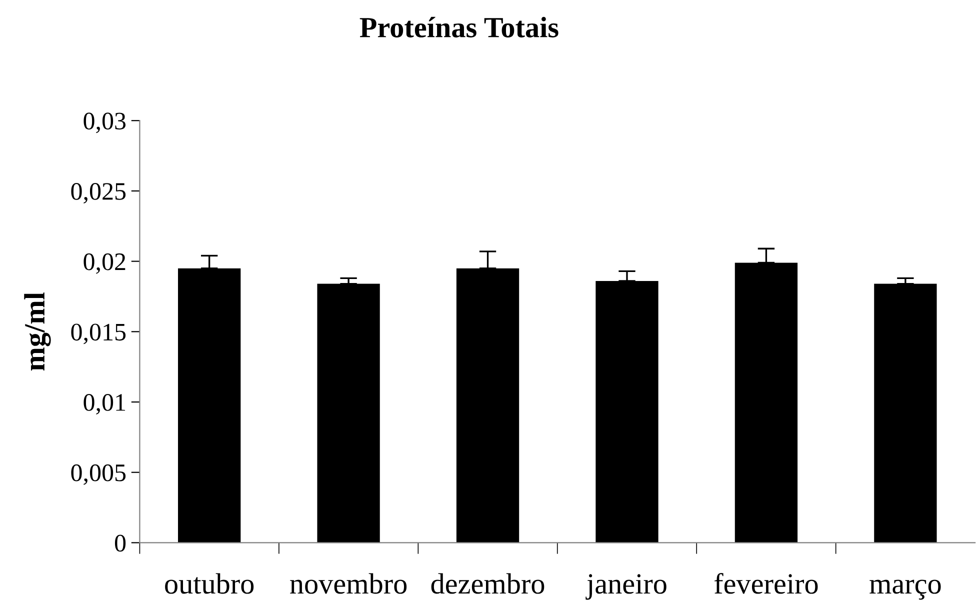 This screenshot has width=977, height=603. Describe the element at coordinates (626, 587) in the screenshot. I see `x-tick-label: janeiro` at that location.